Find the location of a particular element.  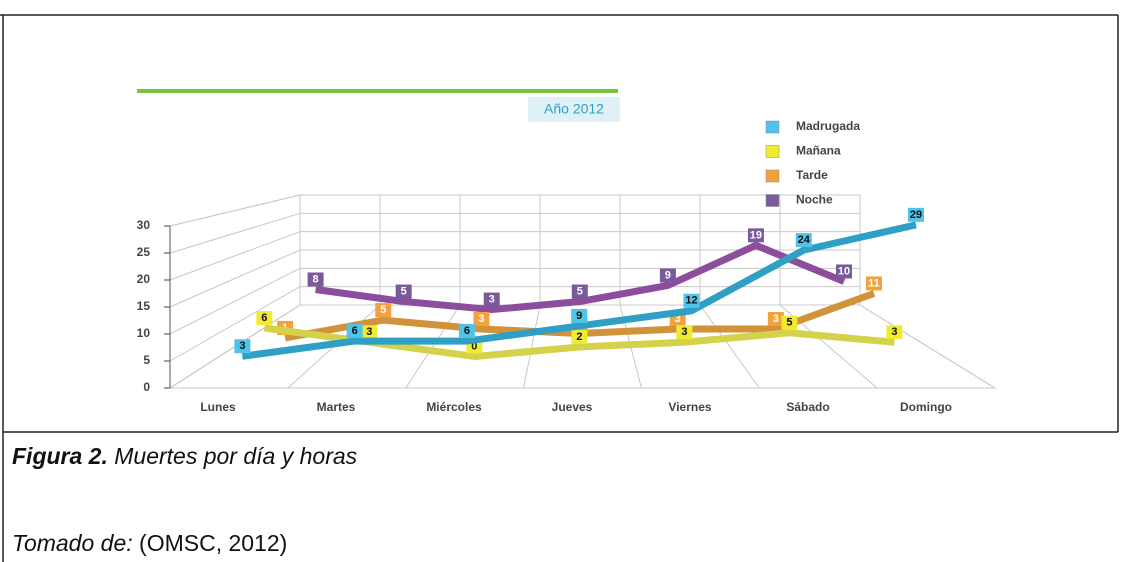

caption: Figura 2. Muertes por día y horas is located at coordinates (185, 456).